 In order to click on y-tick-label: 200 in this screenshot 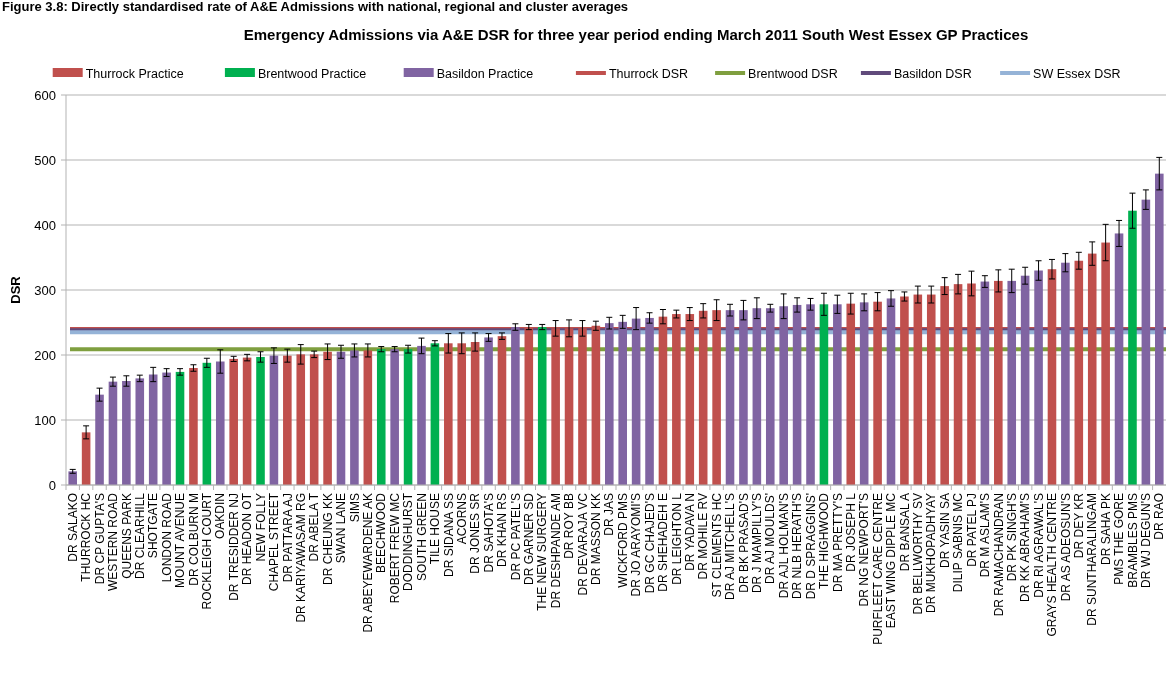, I will do `click(45, 355)`.